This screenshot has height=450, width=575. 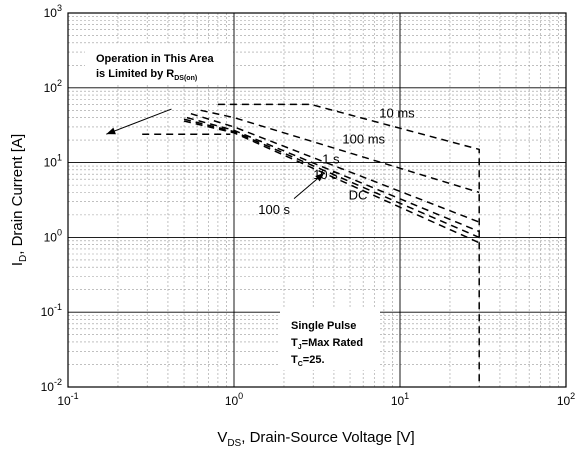 I want to click on y-axis-title: ID, Drain Current [A], so click(x=19, y=200).